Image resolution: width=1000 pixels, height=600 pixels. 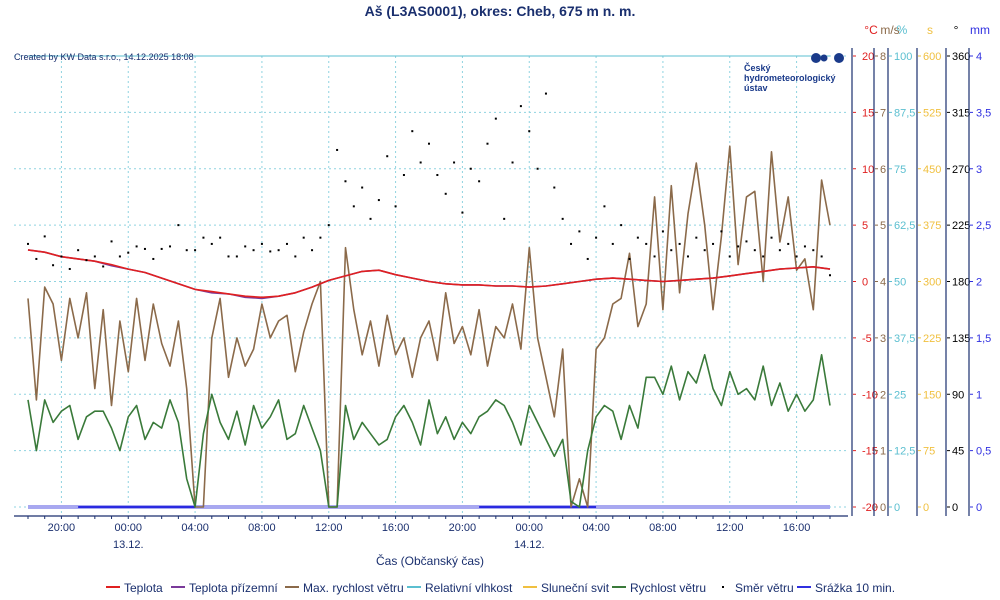 I want to click on y-tick-label: 20, so click(x=868, y=57).